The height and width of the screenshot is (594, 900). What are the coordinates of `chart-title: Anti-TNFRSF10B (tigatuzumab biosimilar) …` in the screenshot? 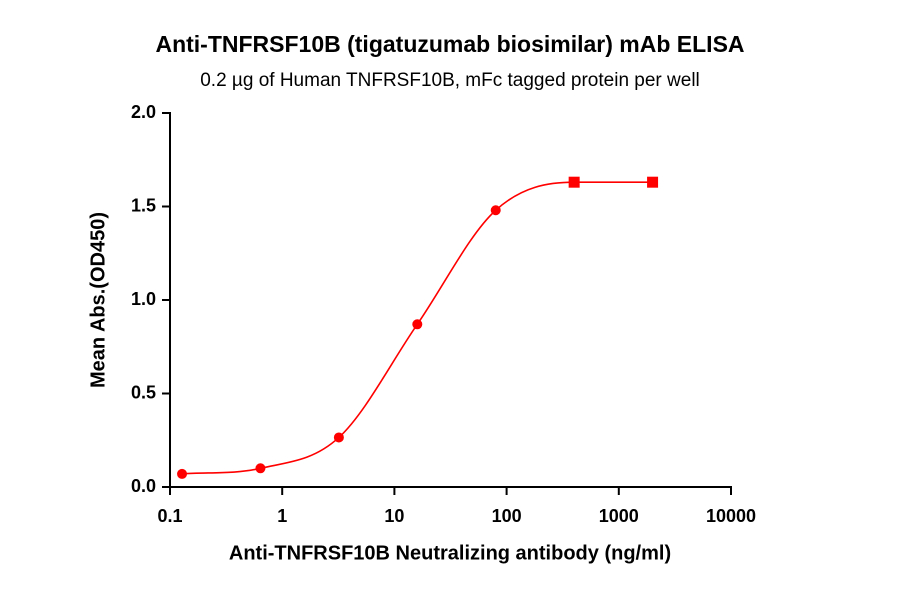 It's located at (449, 44).